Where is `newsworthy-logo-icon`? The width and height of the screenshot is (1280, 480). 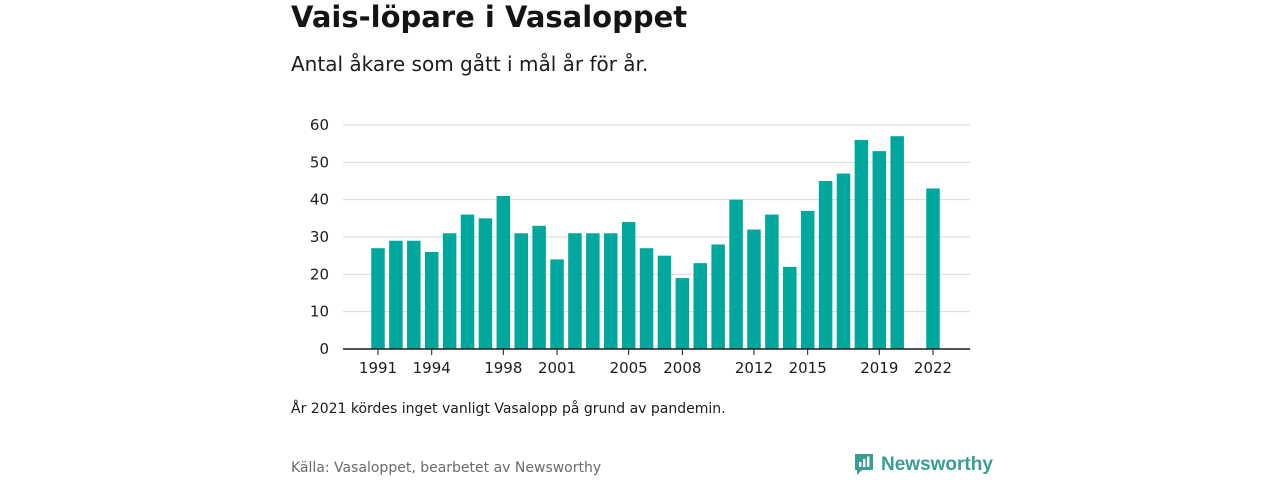 newsworthy-logo-icon is located at coordinates (864, 464).